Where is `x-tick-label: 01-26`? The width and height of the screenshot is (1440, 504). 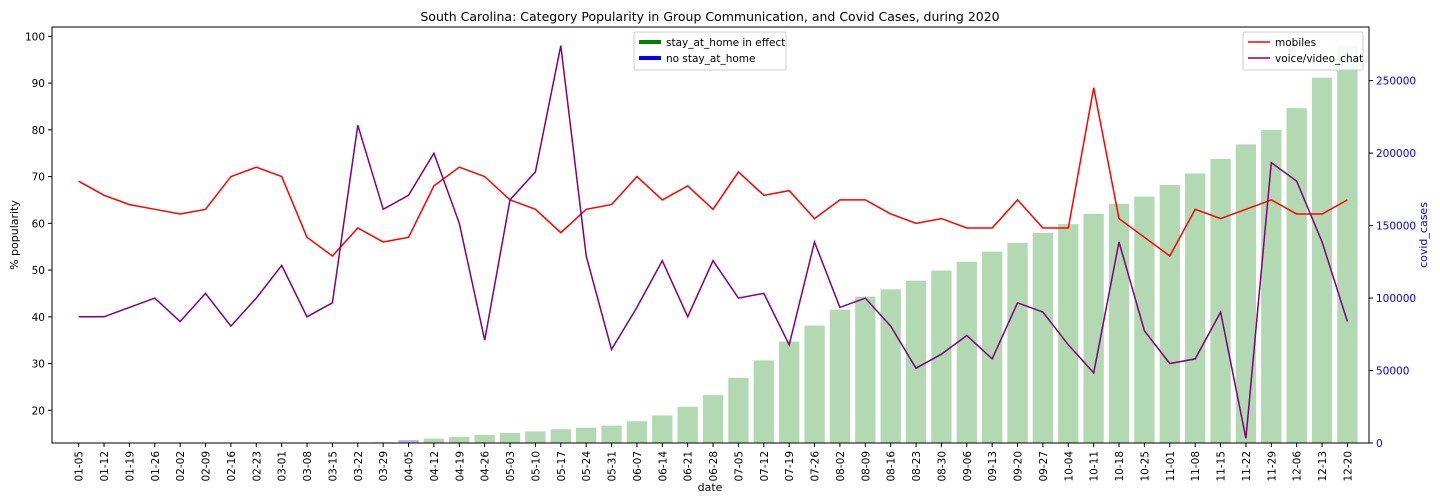
x-tick-label: 01-26 is located at coordinates (156, 466).